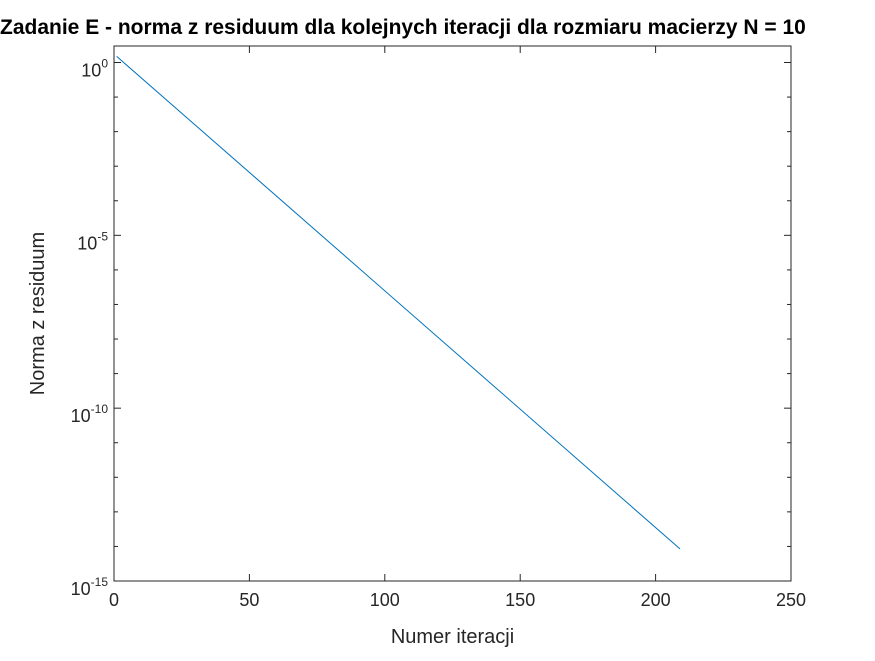 The image size is (875, 661). I want to click on x-tick-label: 0, so click(114, 600).